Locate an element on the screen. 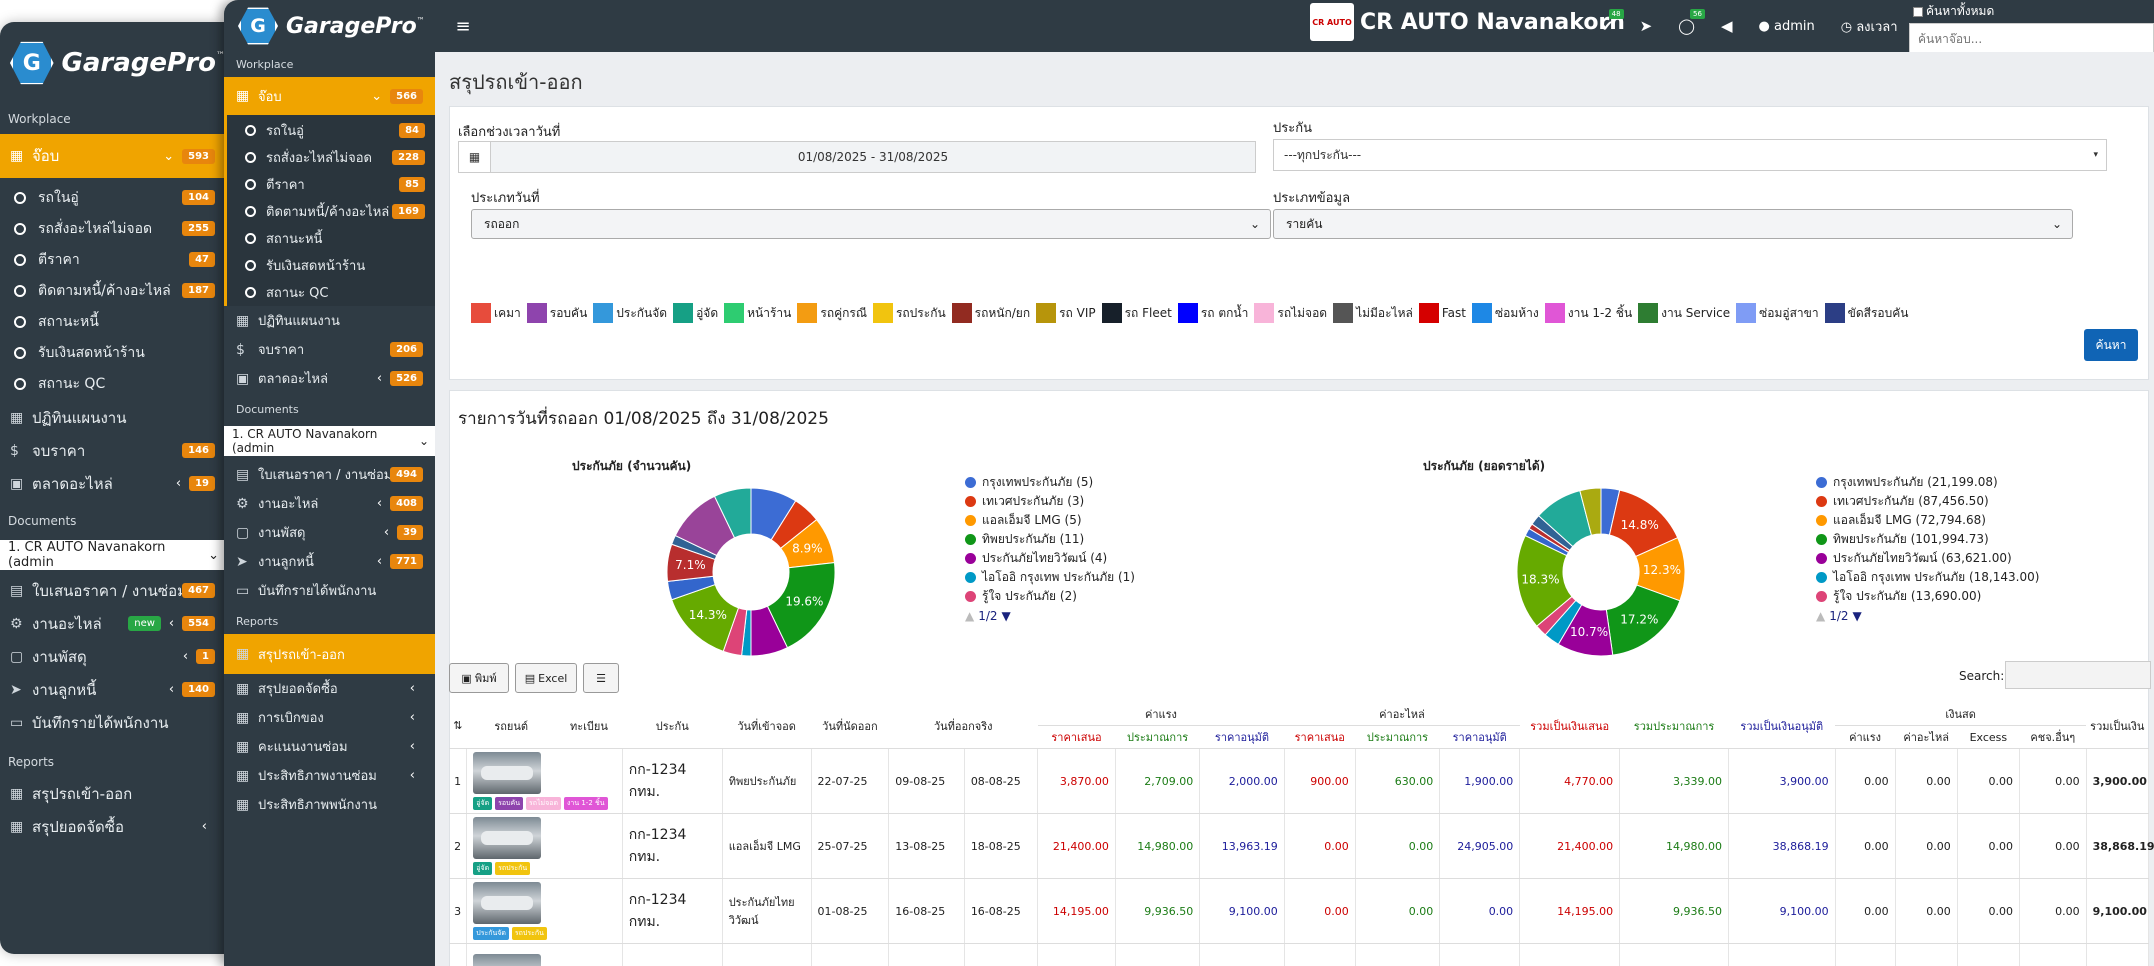 This screenshot has height=966, width=2154. col-total-estimate: รวมประมาณการ is located at coordinates (1674, 726).